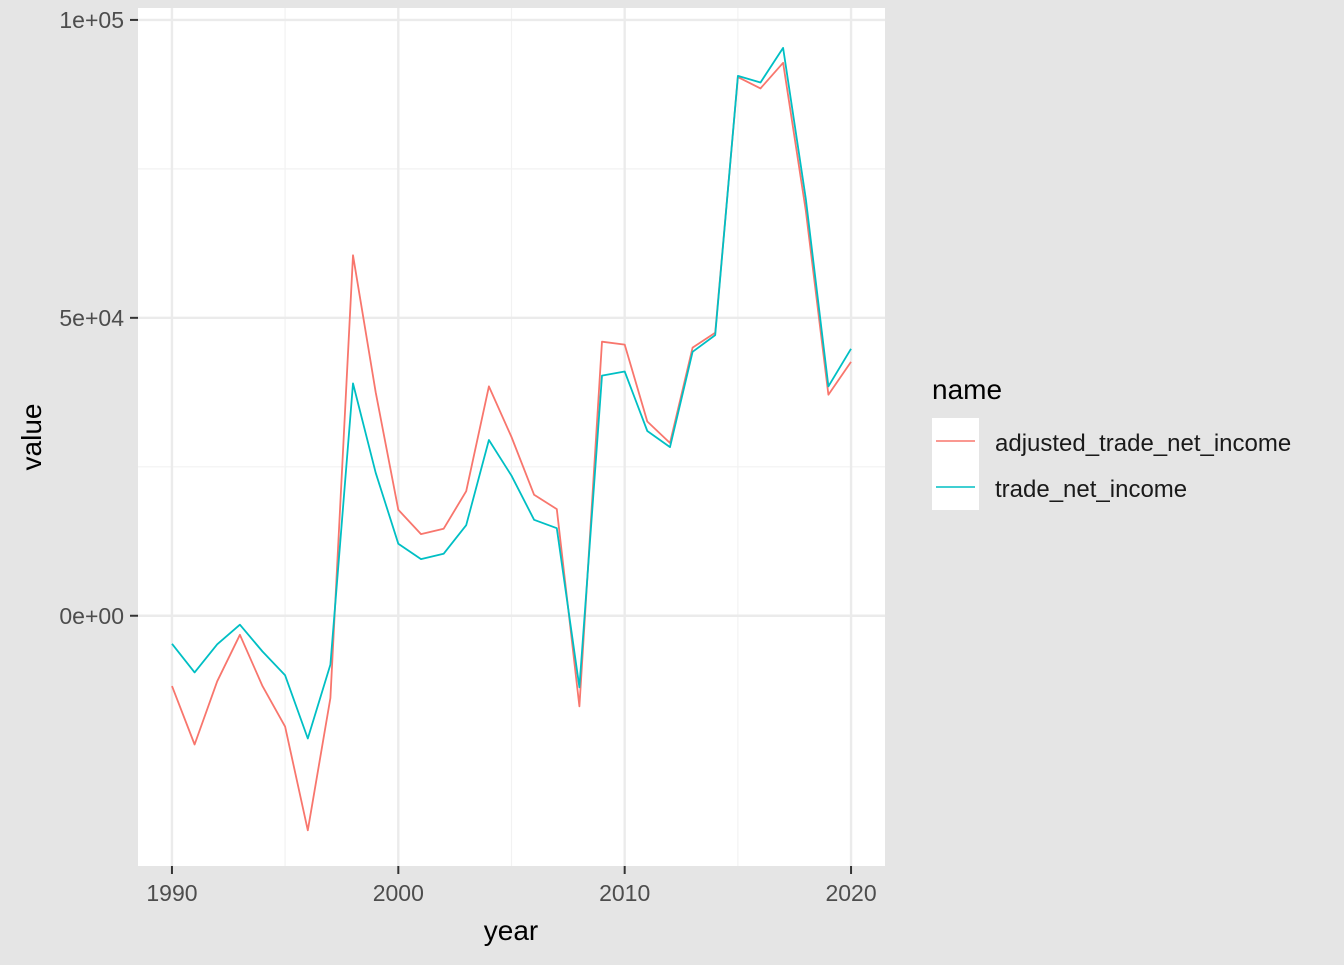 Image resolution: width=1344 pixels, height=965 pixels. What do you see at coordinates (624, 893) in the screenshot?
I see `x-tick-label: 2010` at bounding box center [624, 893].